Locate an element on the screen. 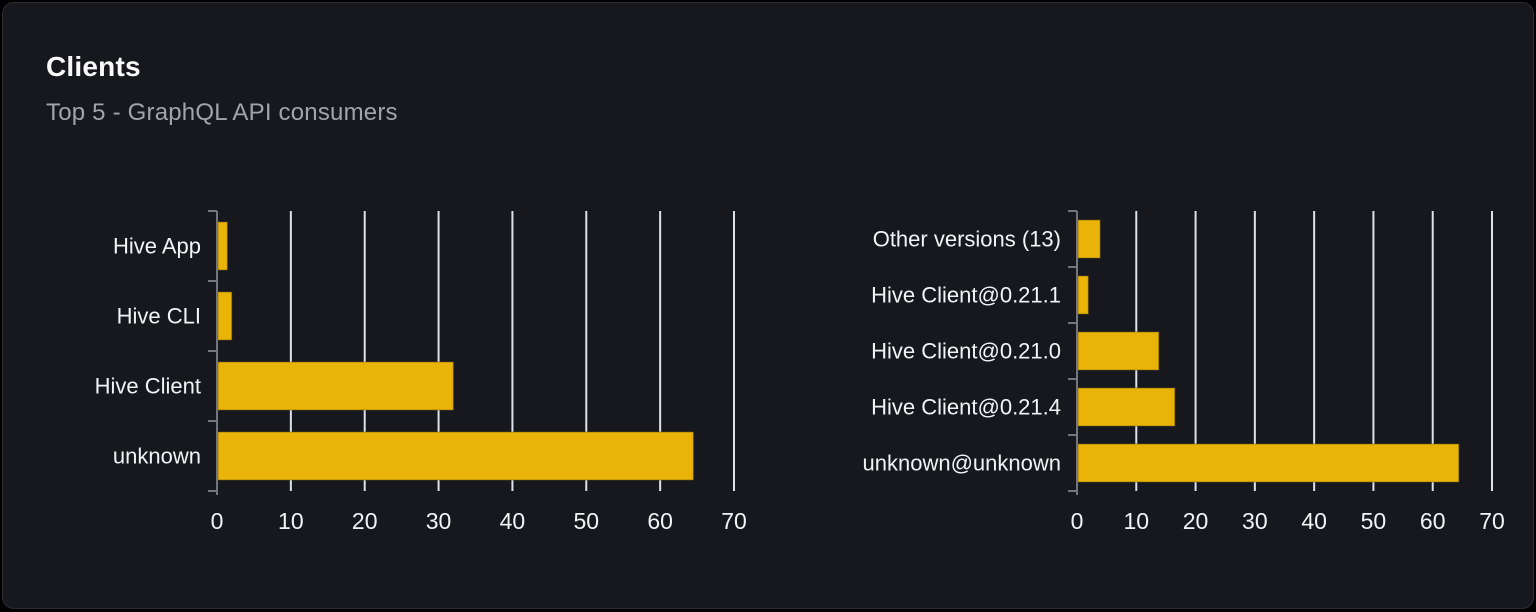 The image size is (1536, 612). category-label: Hive CLI is located at coordinates (159, 316).